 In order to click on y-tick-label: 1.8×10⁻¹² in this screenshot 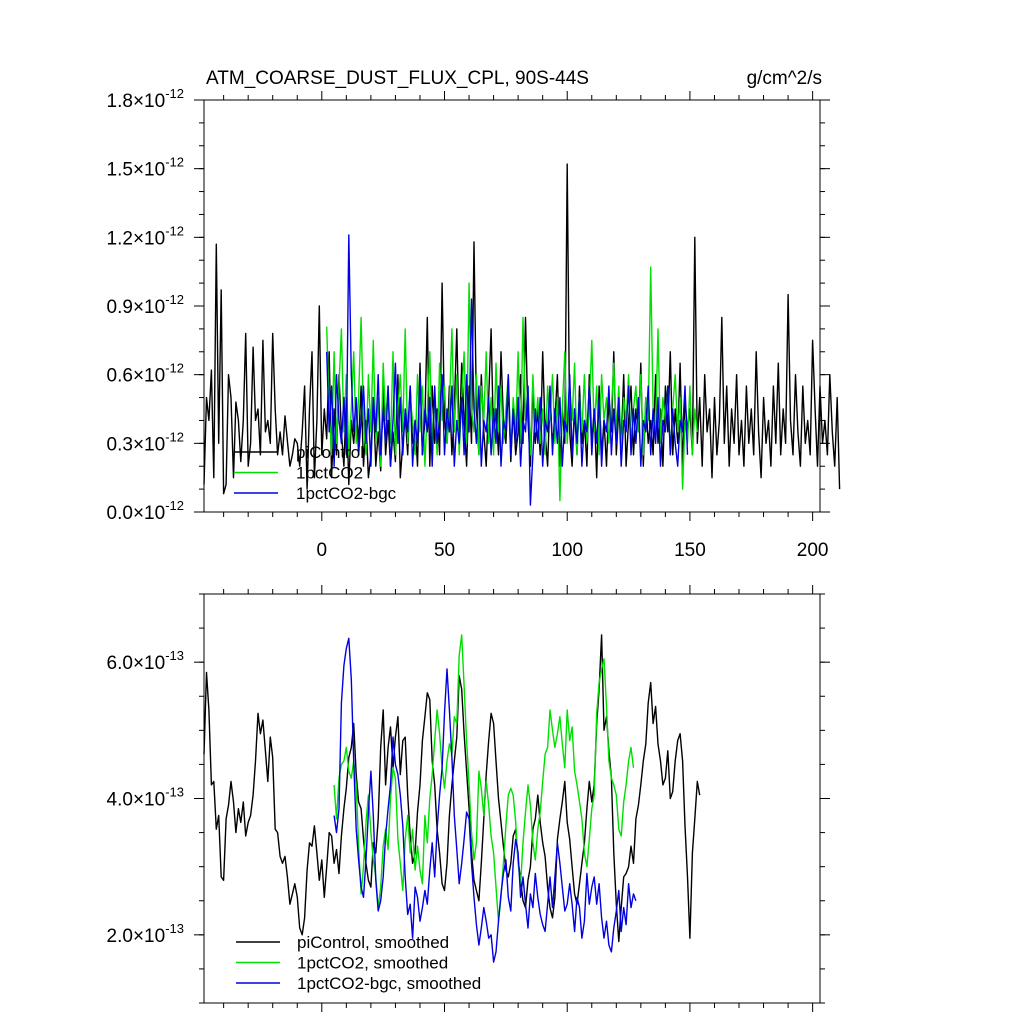, I will do `click(145, 99)`.